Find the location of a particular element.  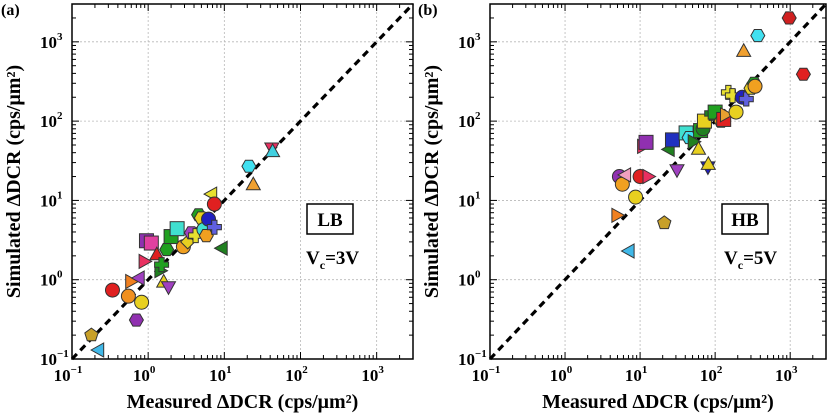

panel-label: (a) is located at coordinates (10, 10).